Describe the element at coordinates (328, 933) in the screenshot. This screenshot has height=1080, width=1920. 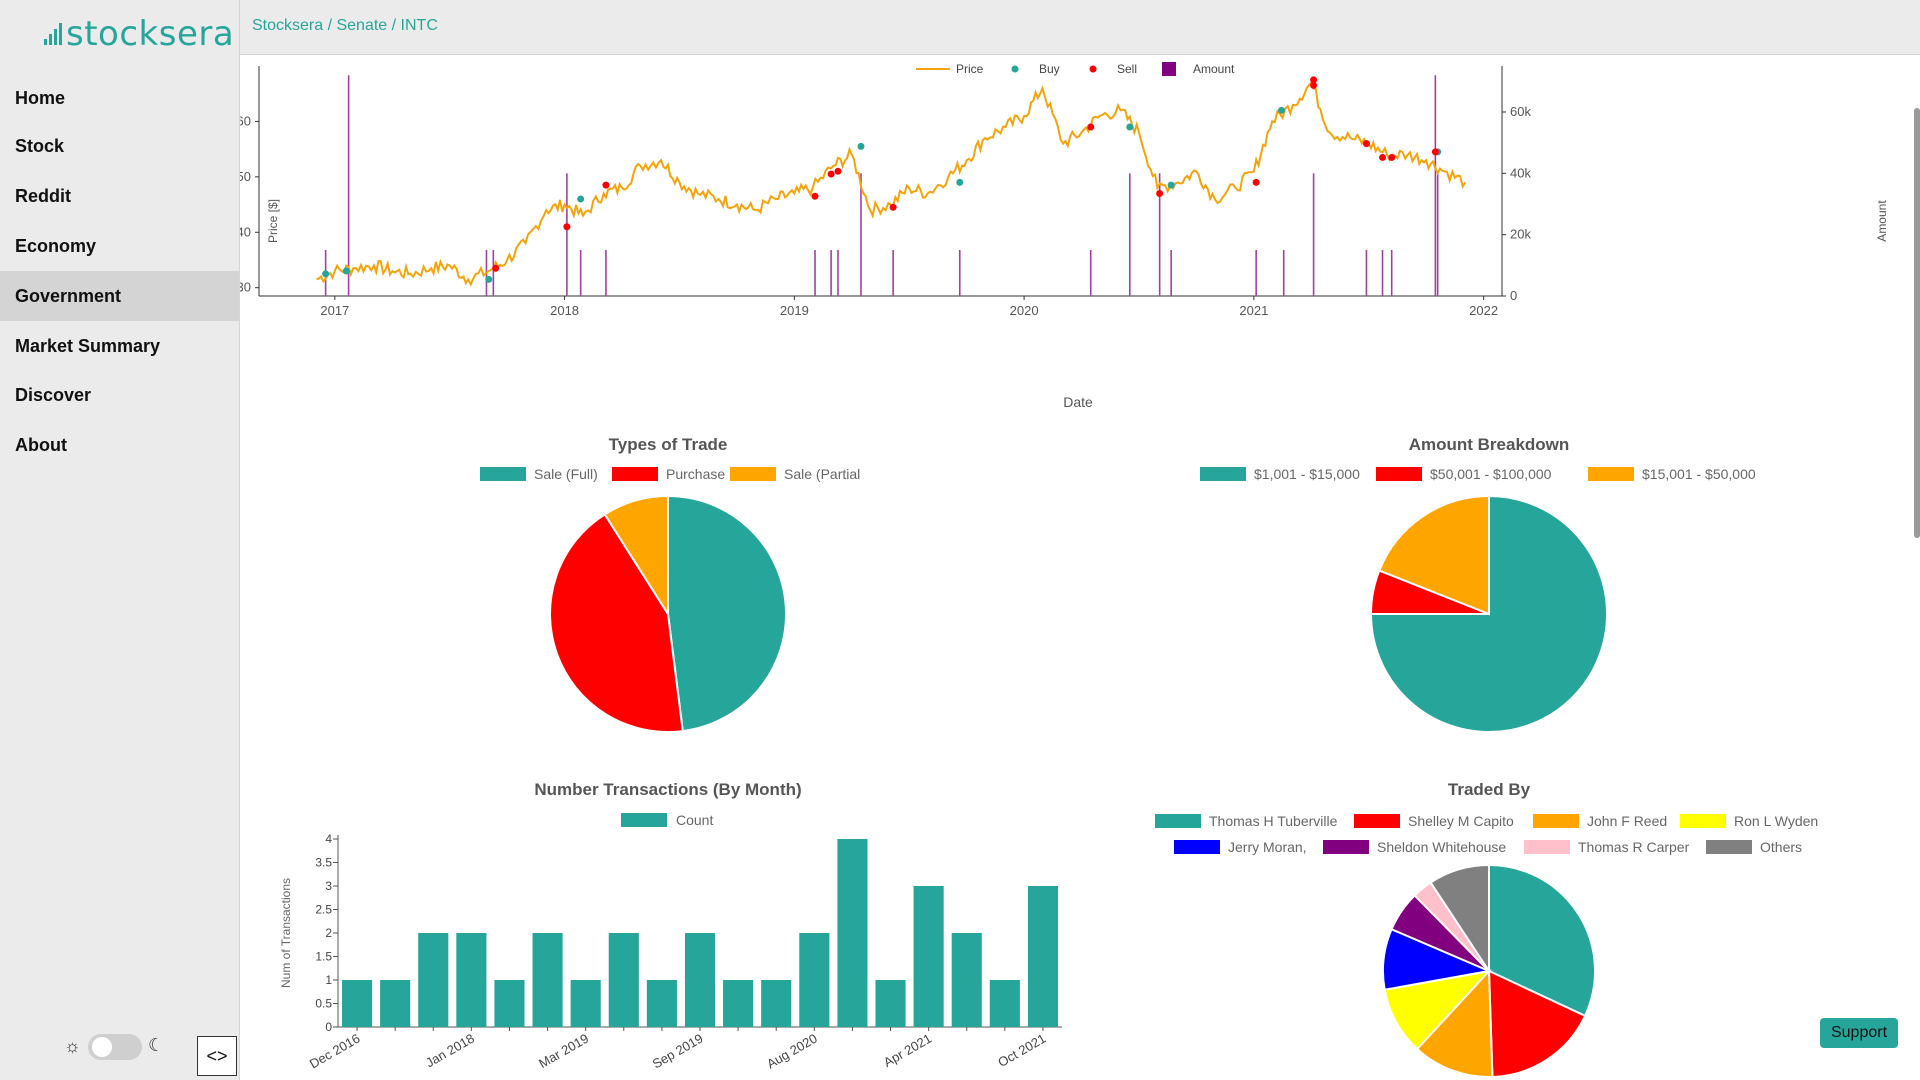
I see `bar-y-tick-label: 2` at that location.